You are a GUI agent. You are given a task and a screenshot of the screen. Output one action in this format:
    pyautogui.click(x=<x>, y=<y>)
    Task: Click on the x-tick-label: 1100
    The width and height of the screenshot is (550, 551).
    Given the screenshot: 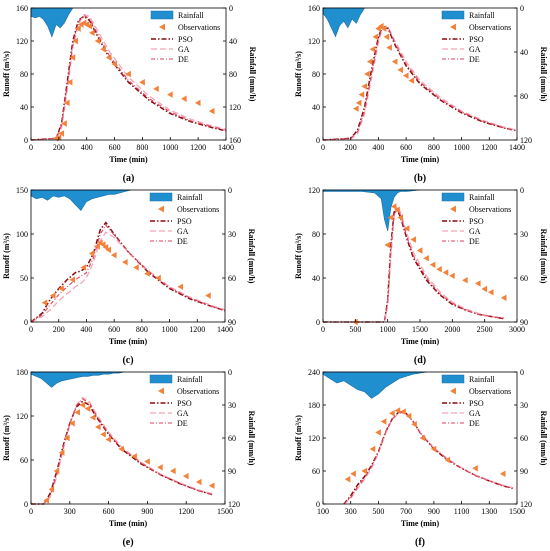 What is the action you would take?
    pyautogui.click(x=462, y=511)
    